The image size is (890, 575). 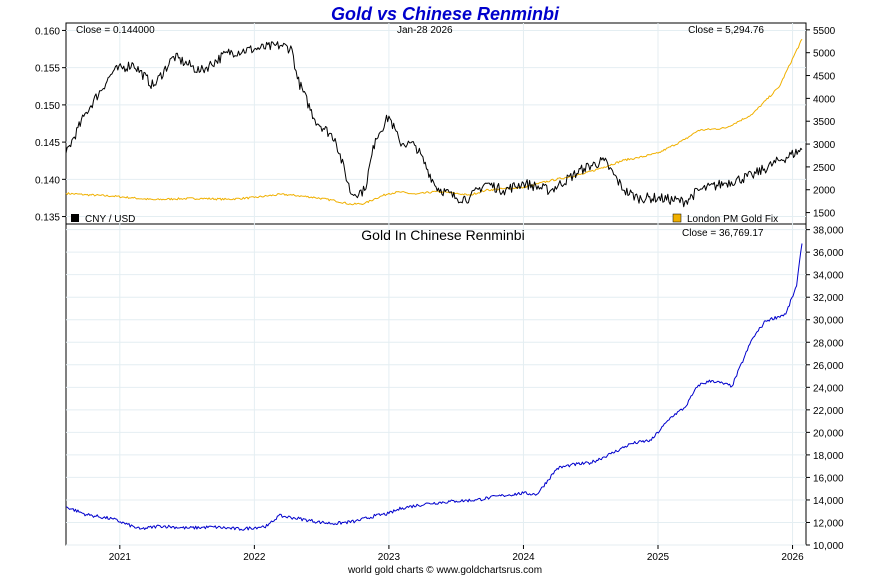 What do you see at coordinates (824, 54) in the screenshot?
I see `y-tick-label-right: 5000` at bounding box center [824, 54].